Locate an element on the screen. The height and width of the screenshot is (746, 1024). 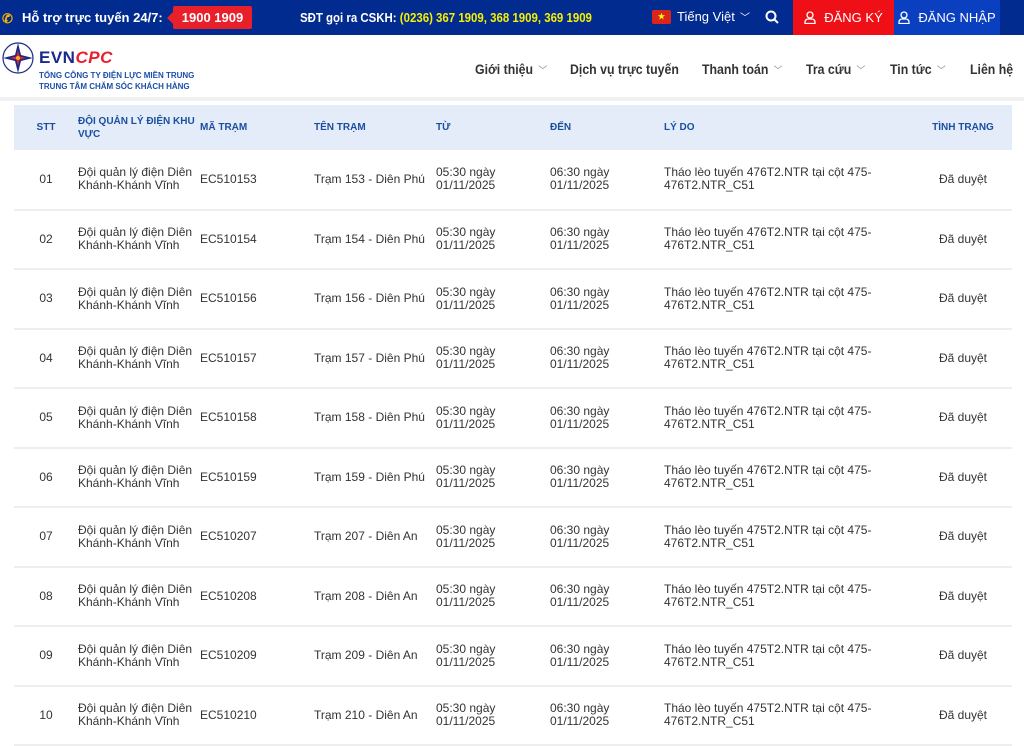
cell-ten-tram: Trạm 156 - Diên Phú is located at coordinates (369, 298).